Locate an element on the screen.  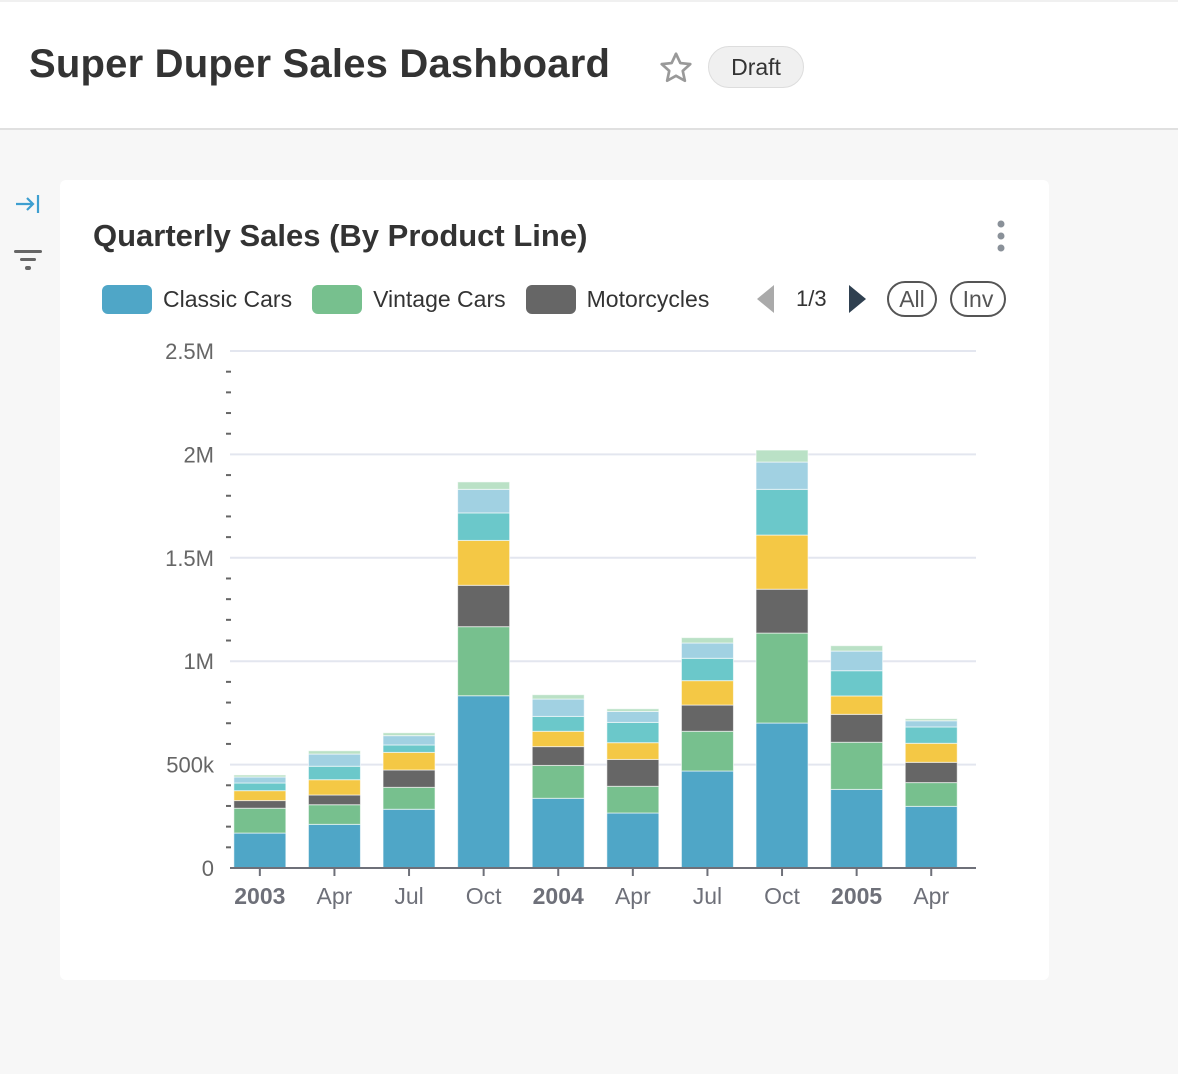
x-tick-label: 2003 is located at coordinates (259, 896).